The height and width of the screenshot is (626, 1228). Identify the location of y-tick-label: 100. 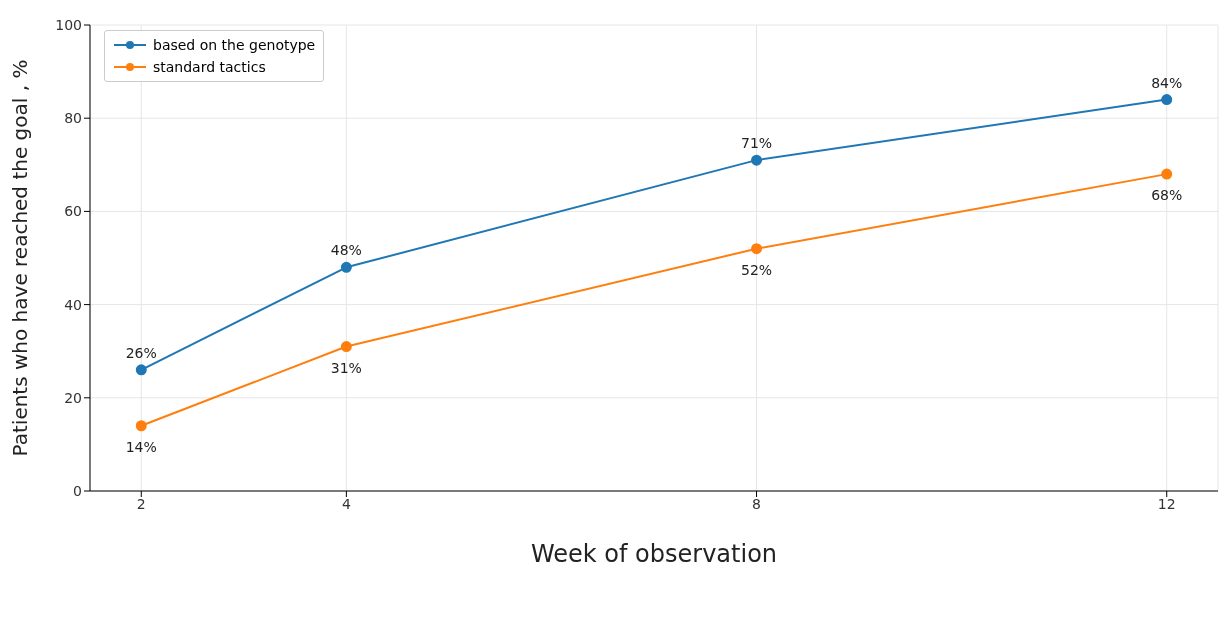
(68, 24).